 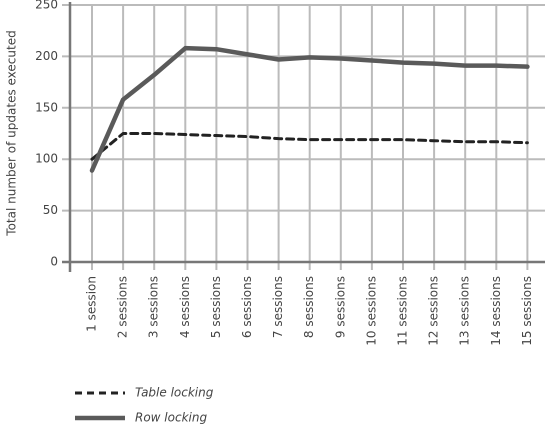 What do you see at coordinates (527, 311) in the screenshot?
I see `x-tick-label: 15 sessions` at bounding box center [527, 311].